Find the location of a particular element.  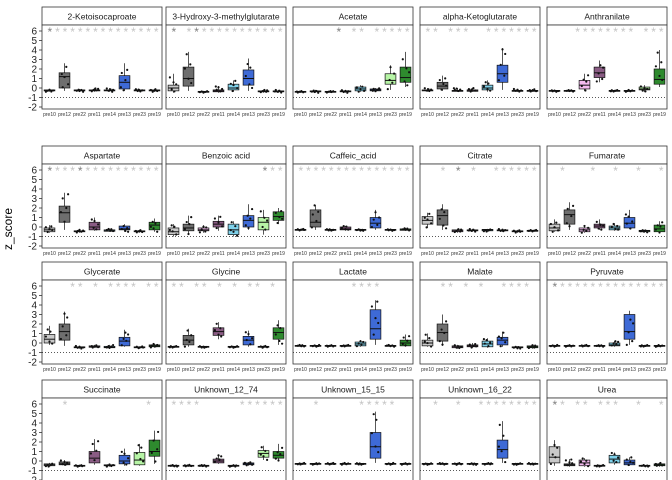

box-pre19 is located at coordinates (154, 448).